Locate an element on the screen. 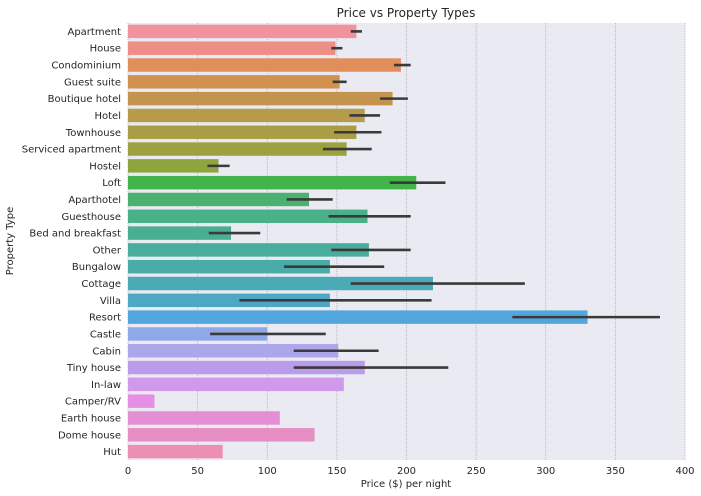 Image resolution: width=701 pixels, height=496 pixels. category-label: Condominium is located at coordinates (86, 66).